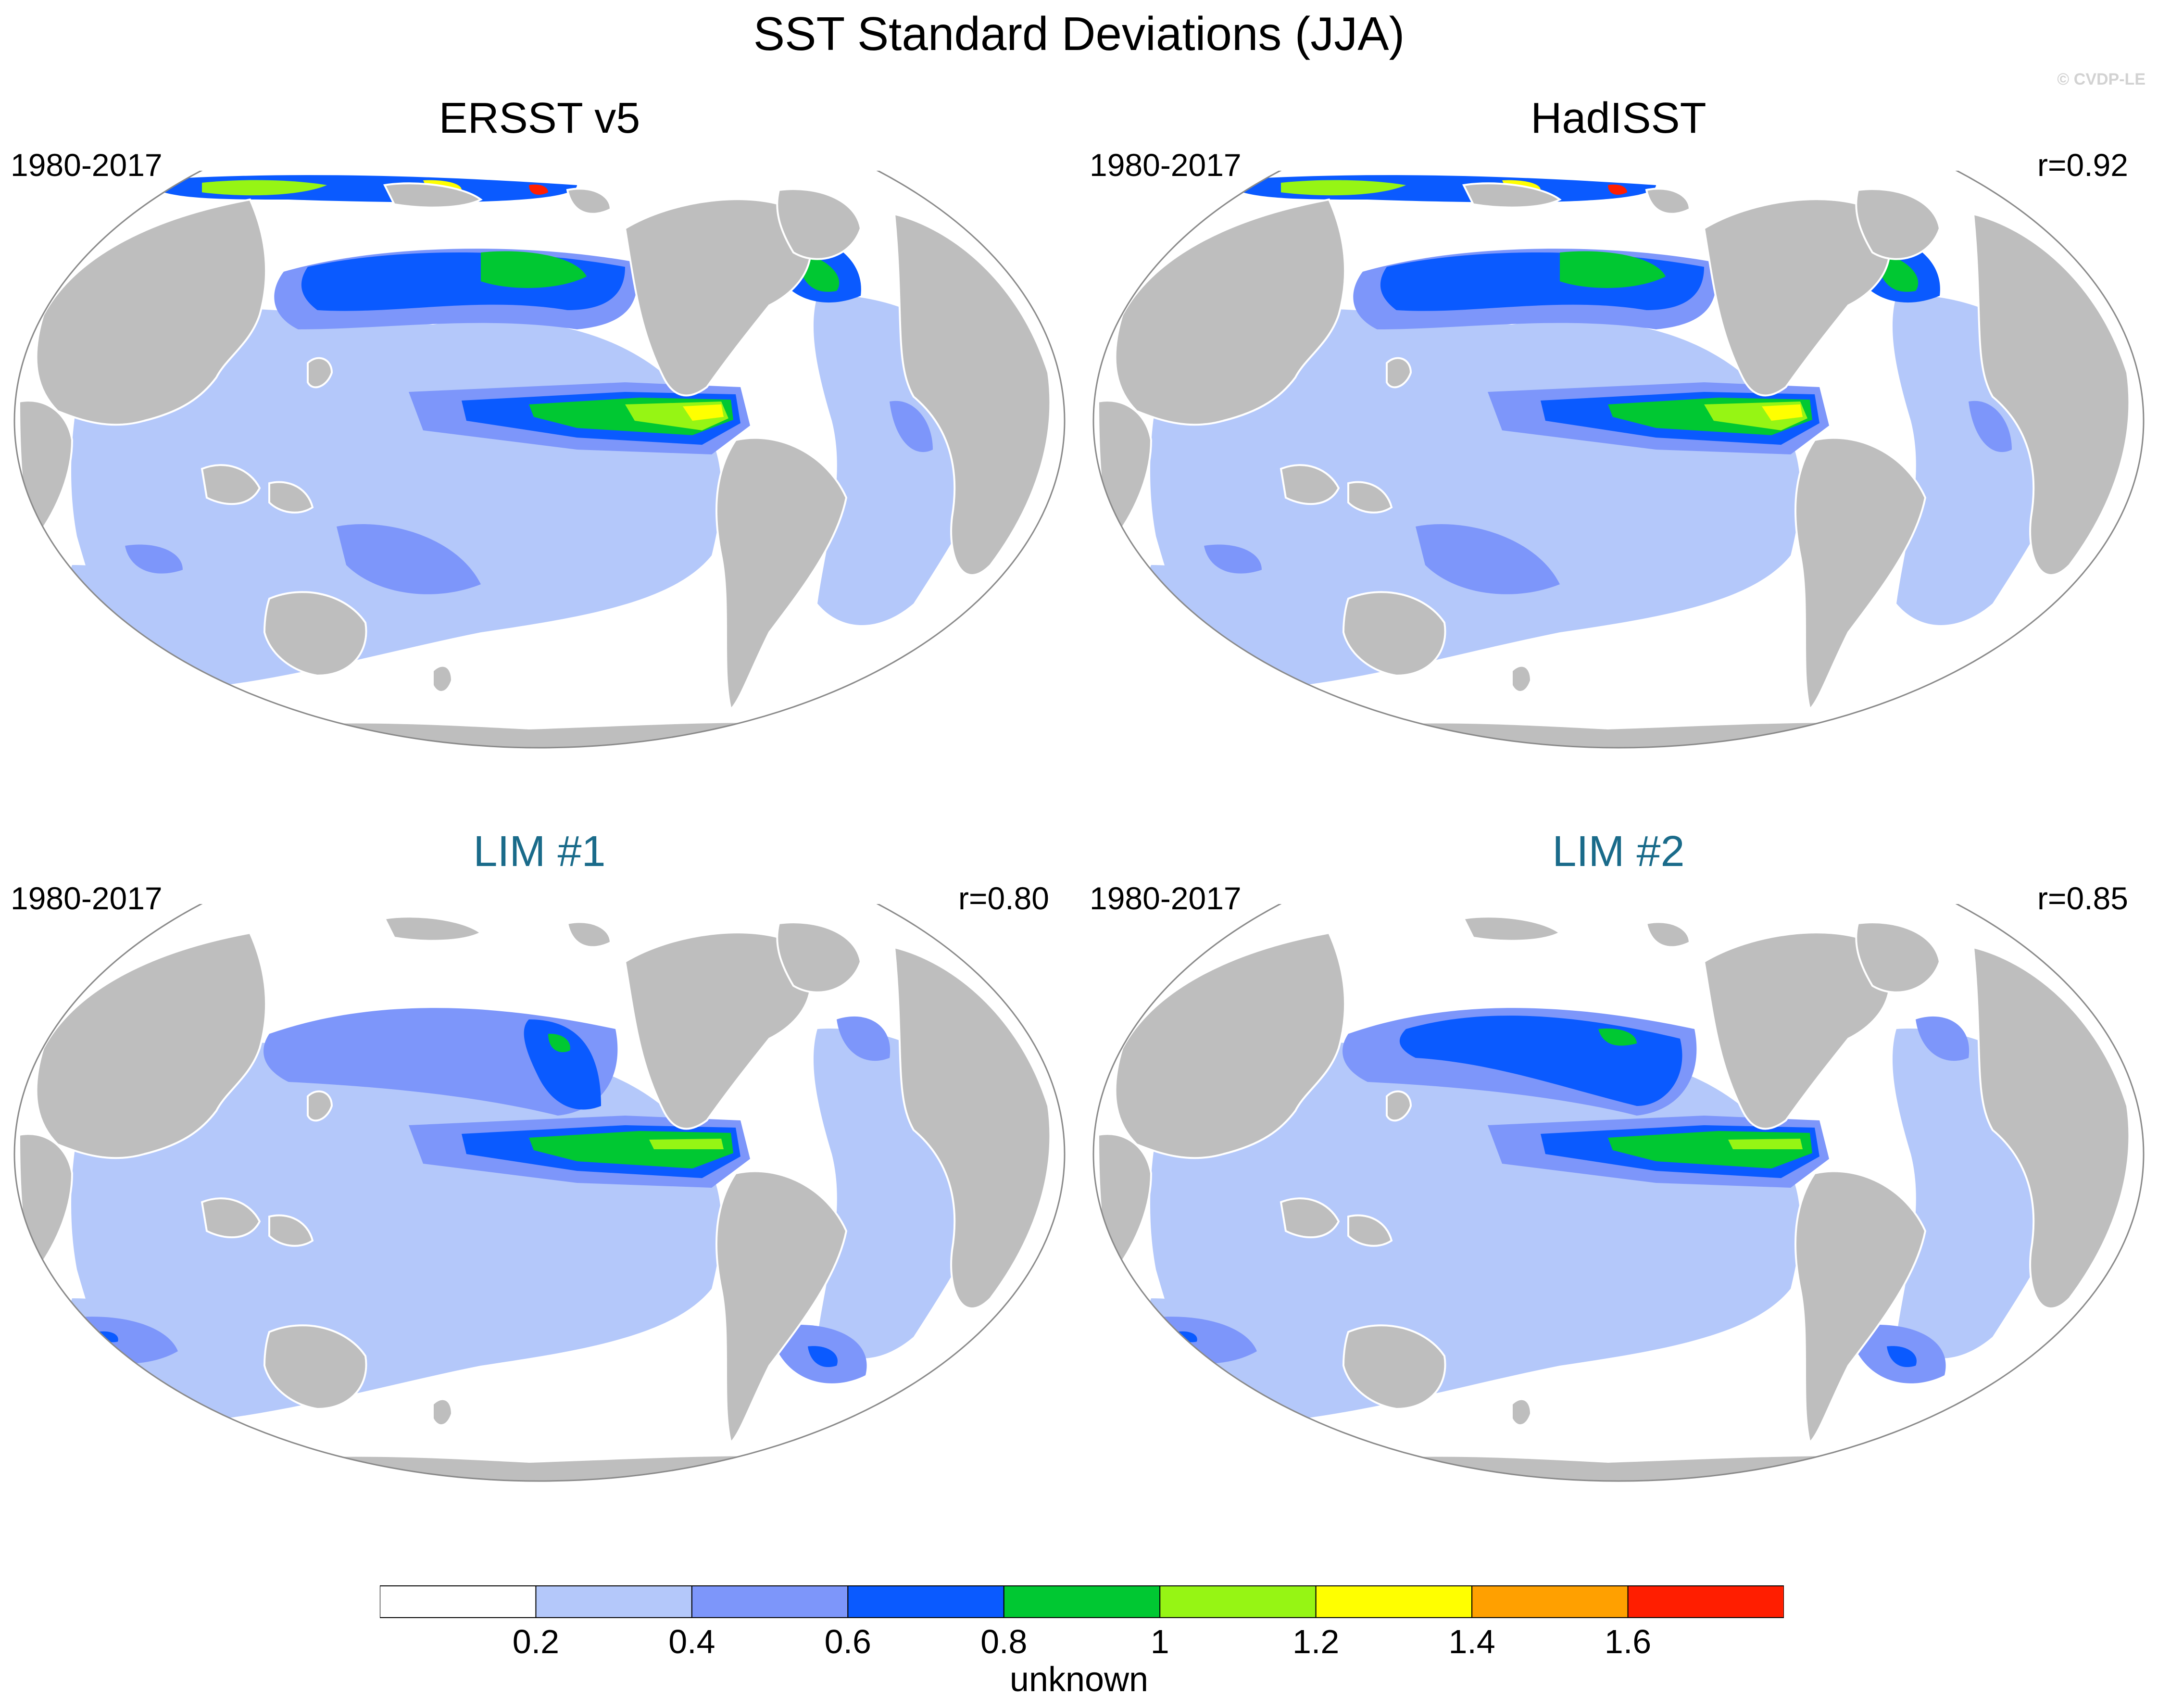 The width and height of the screenshot is (2158, 1708). Describe the element at coordinates (1160, 1640) in the screenshot. I see `colorbar-tick-label: 1` at that location.